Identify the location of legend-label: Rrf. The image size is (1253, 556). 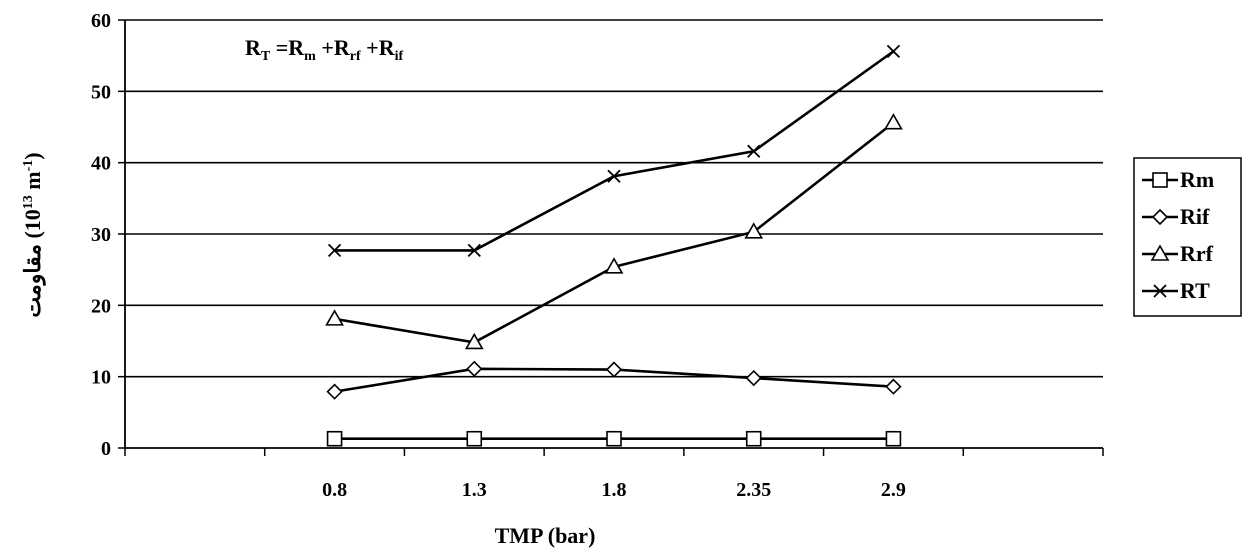
(1197, 253).